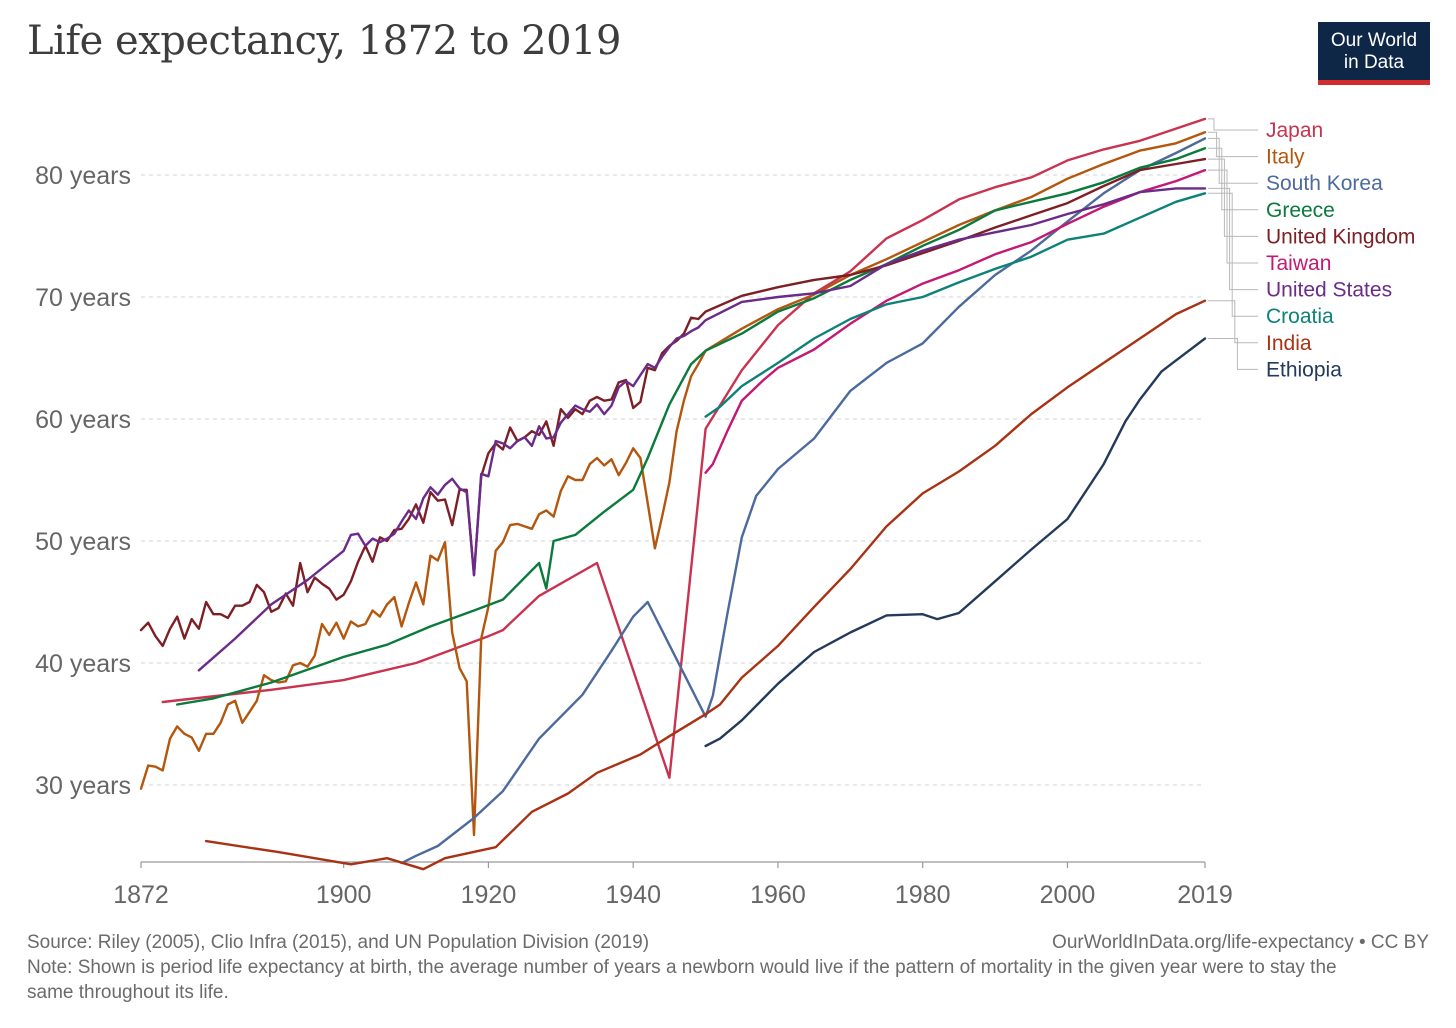  I want to click on x-tick-label: 1900, so click(344, 895).